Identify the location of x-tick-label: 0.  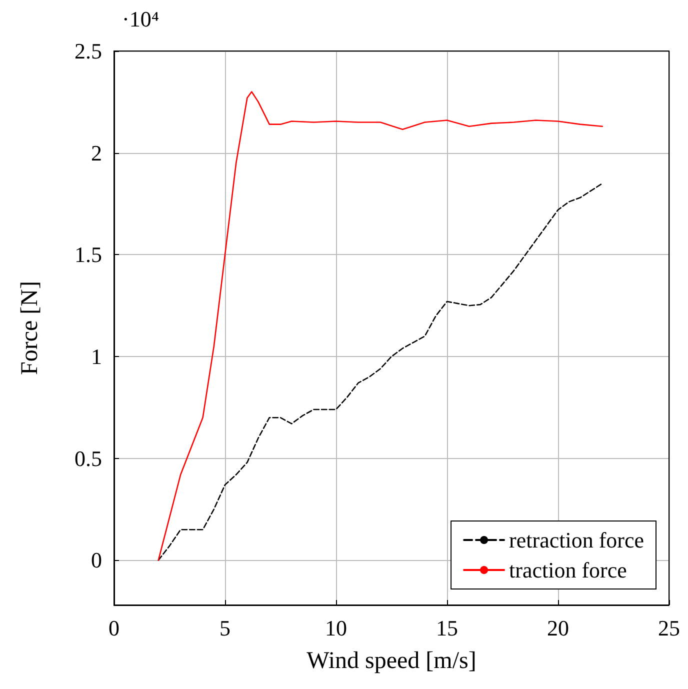
(114, 628).